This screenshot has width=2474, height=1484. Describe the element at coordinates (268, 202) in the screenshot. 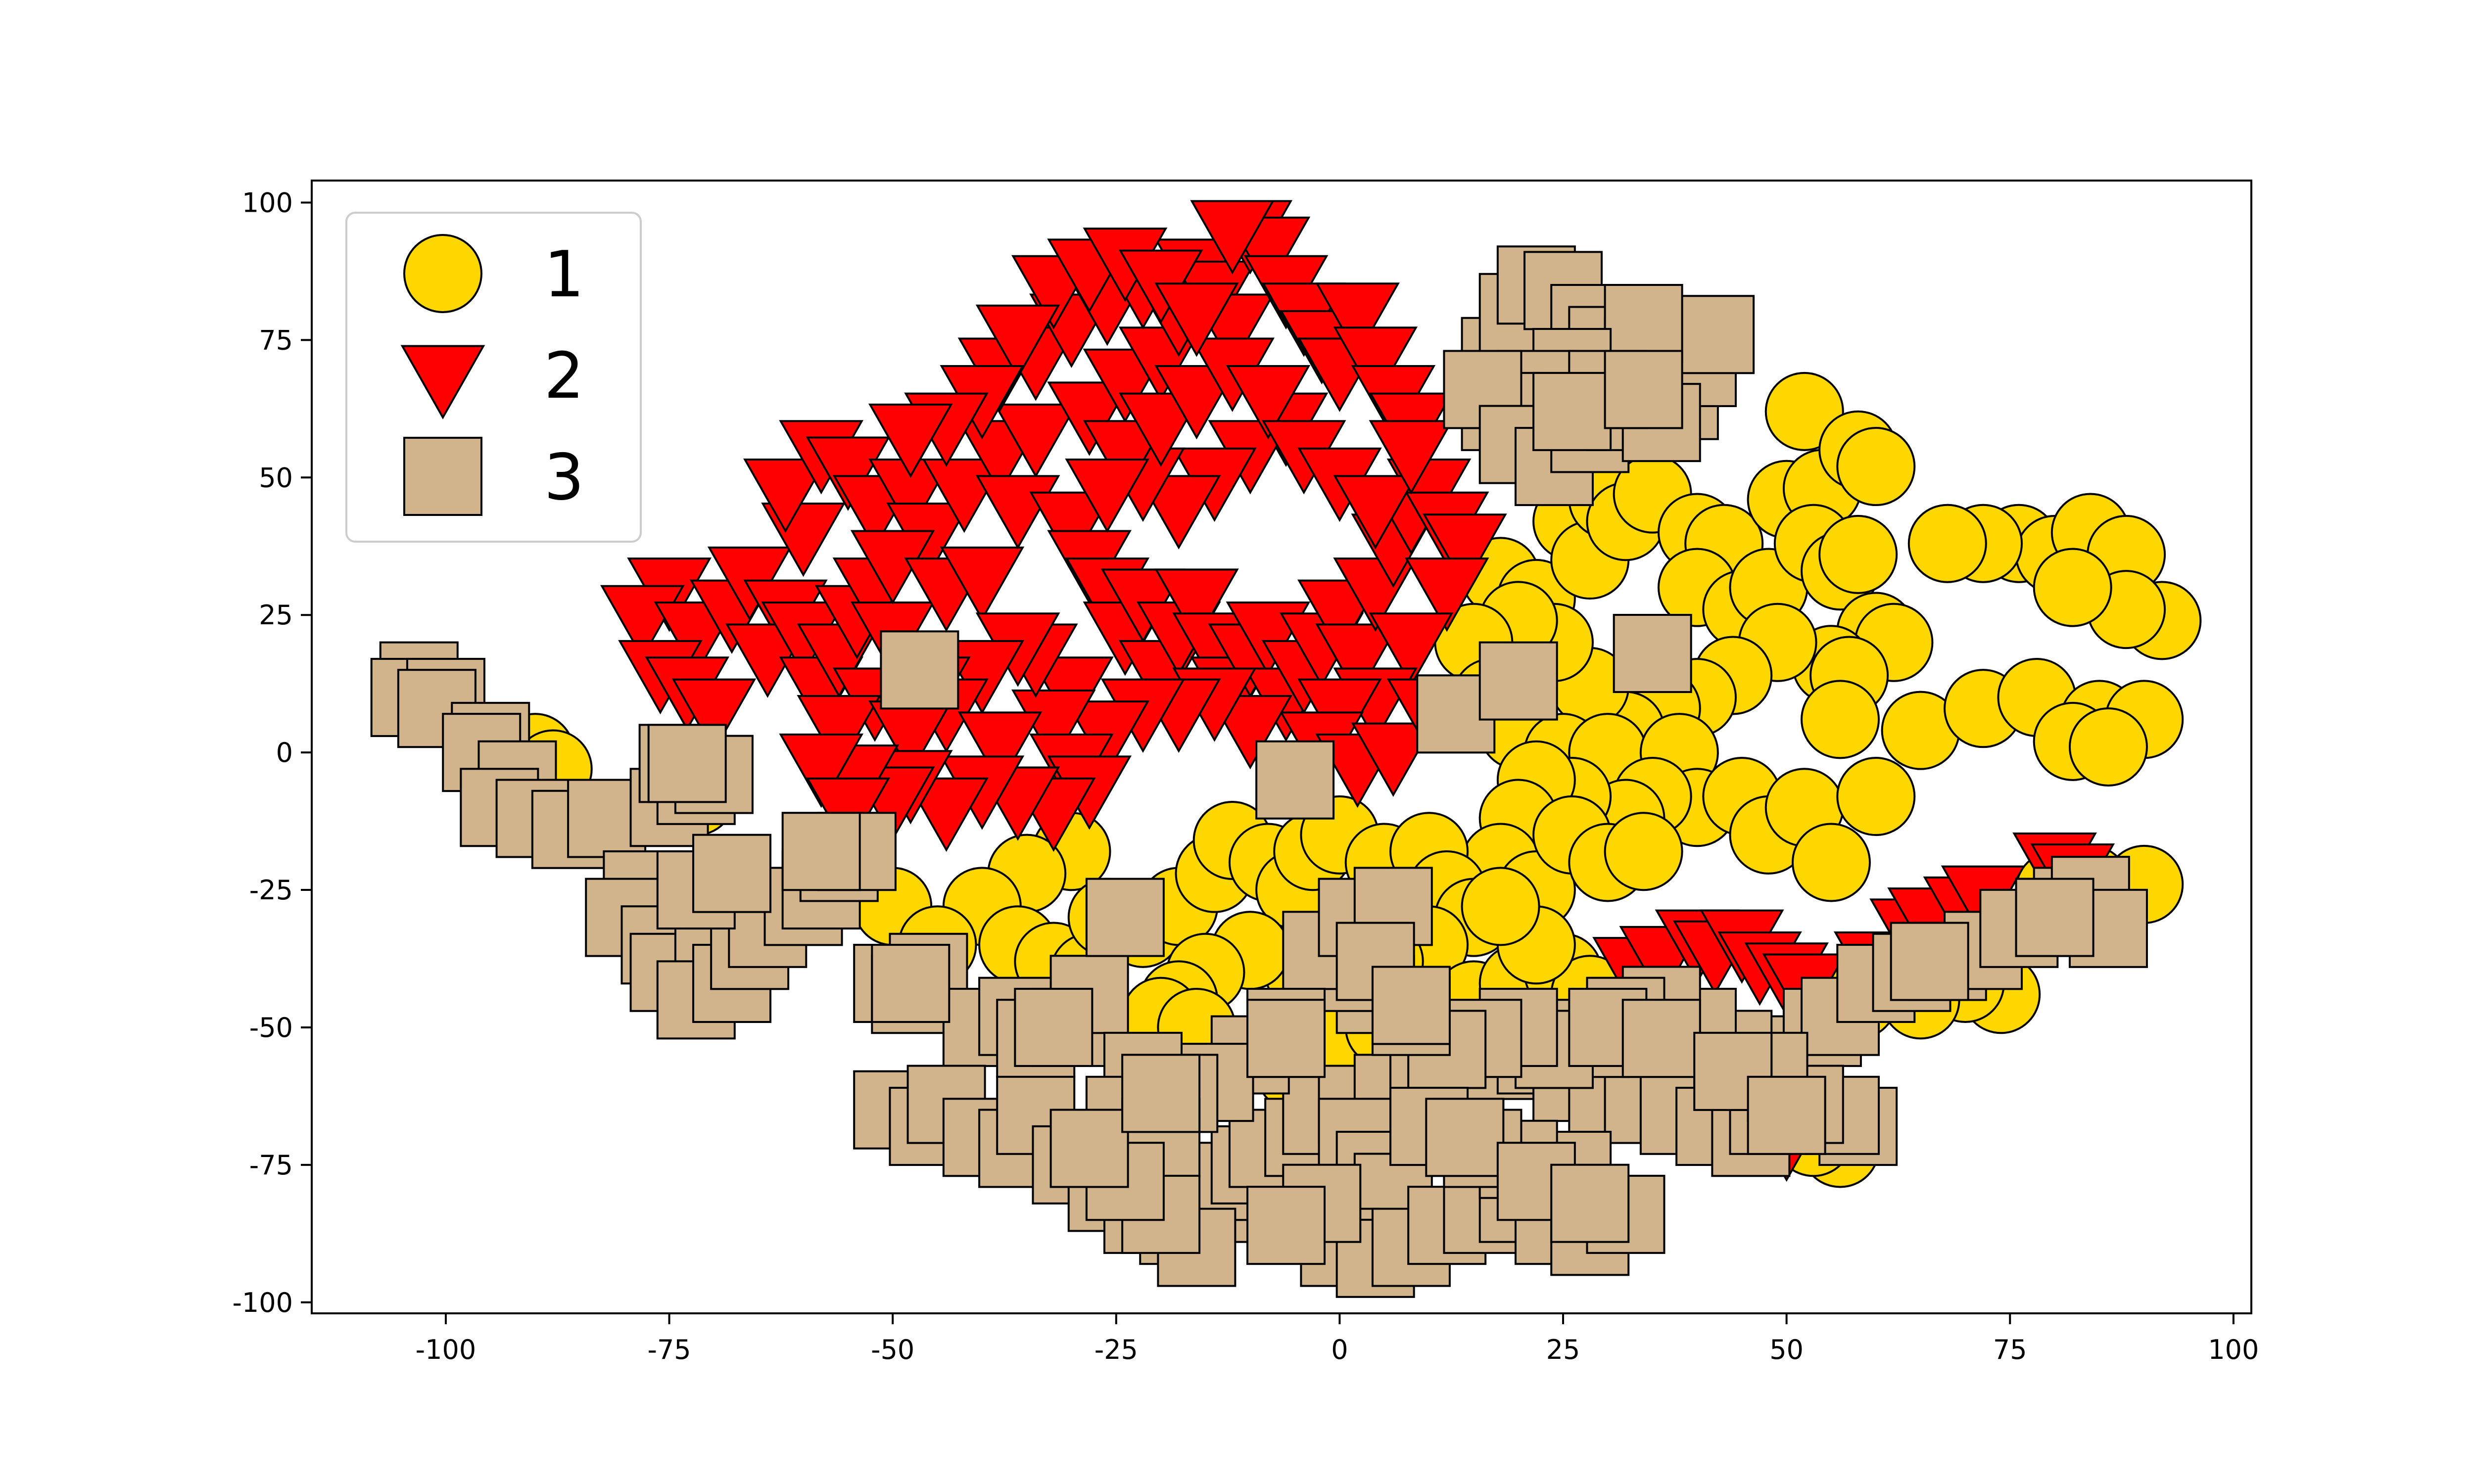

I see `y-tick-label: 100` at that location.